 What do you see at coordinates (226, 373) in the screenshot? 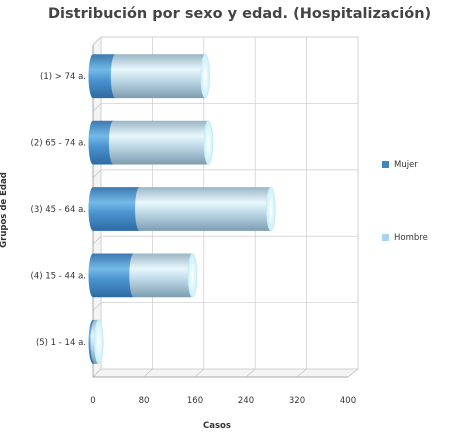
I see `floor` at bounding box center [226, 373].